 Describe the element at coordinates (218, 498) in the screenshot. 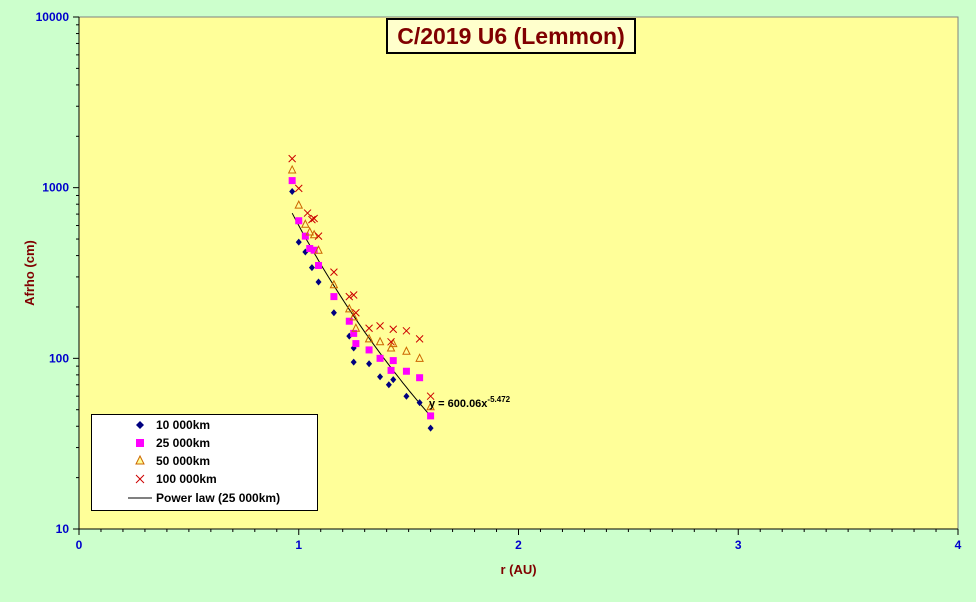

I see `legend-label: Power law (25 000km)` at that location.